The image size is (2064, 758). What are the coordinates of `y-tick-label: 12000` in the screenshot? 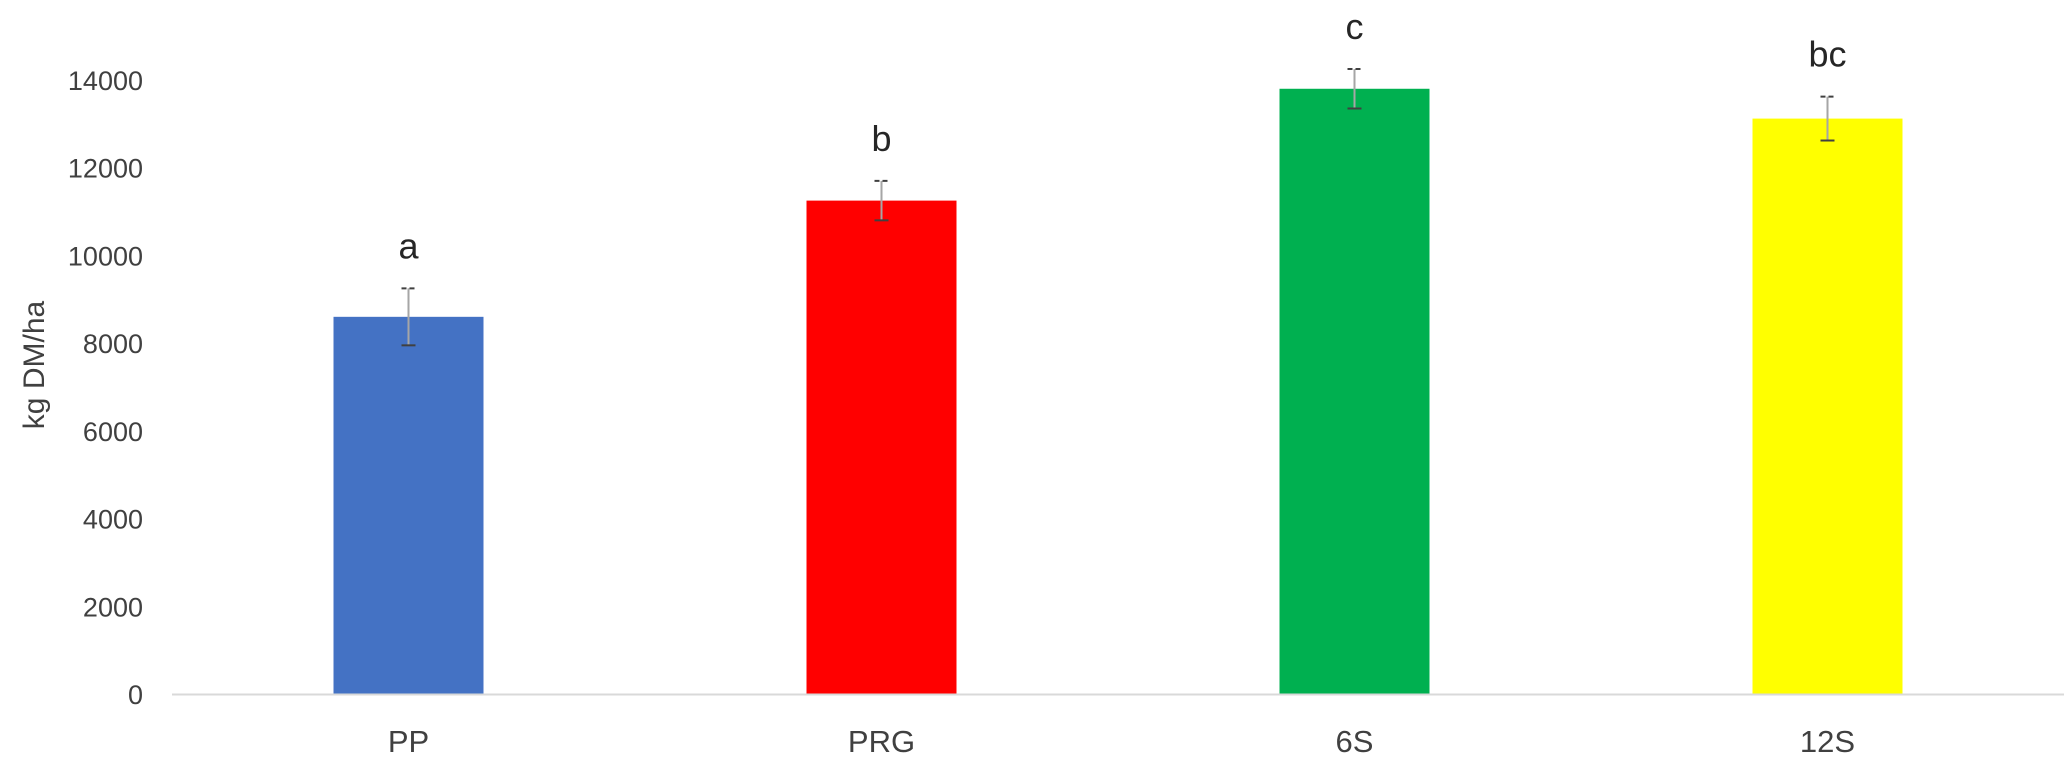 It's located at (105, 169).